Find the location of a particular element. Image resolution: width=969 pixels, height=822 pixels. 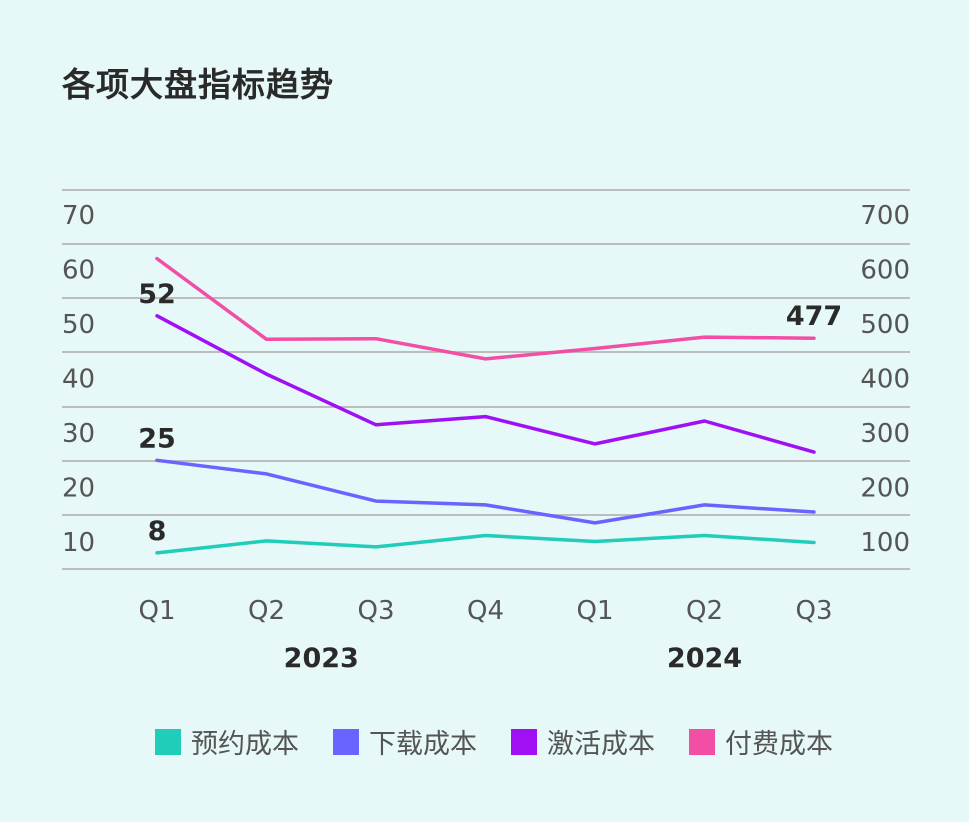

legend: 预约成本 下载成本 激活成本 付费成本 is located at coordinates (494, 741).